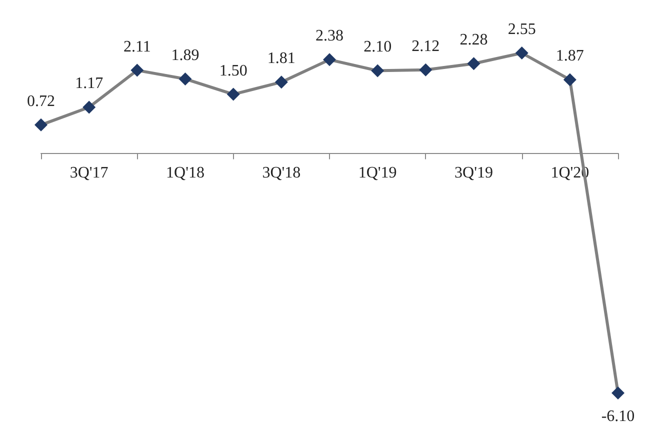  Describe the element at coordinates (570, 56) in the screenshot. I see `data-label: 1.87` at that location.